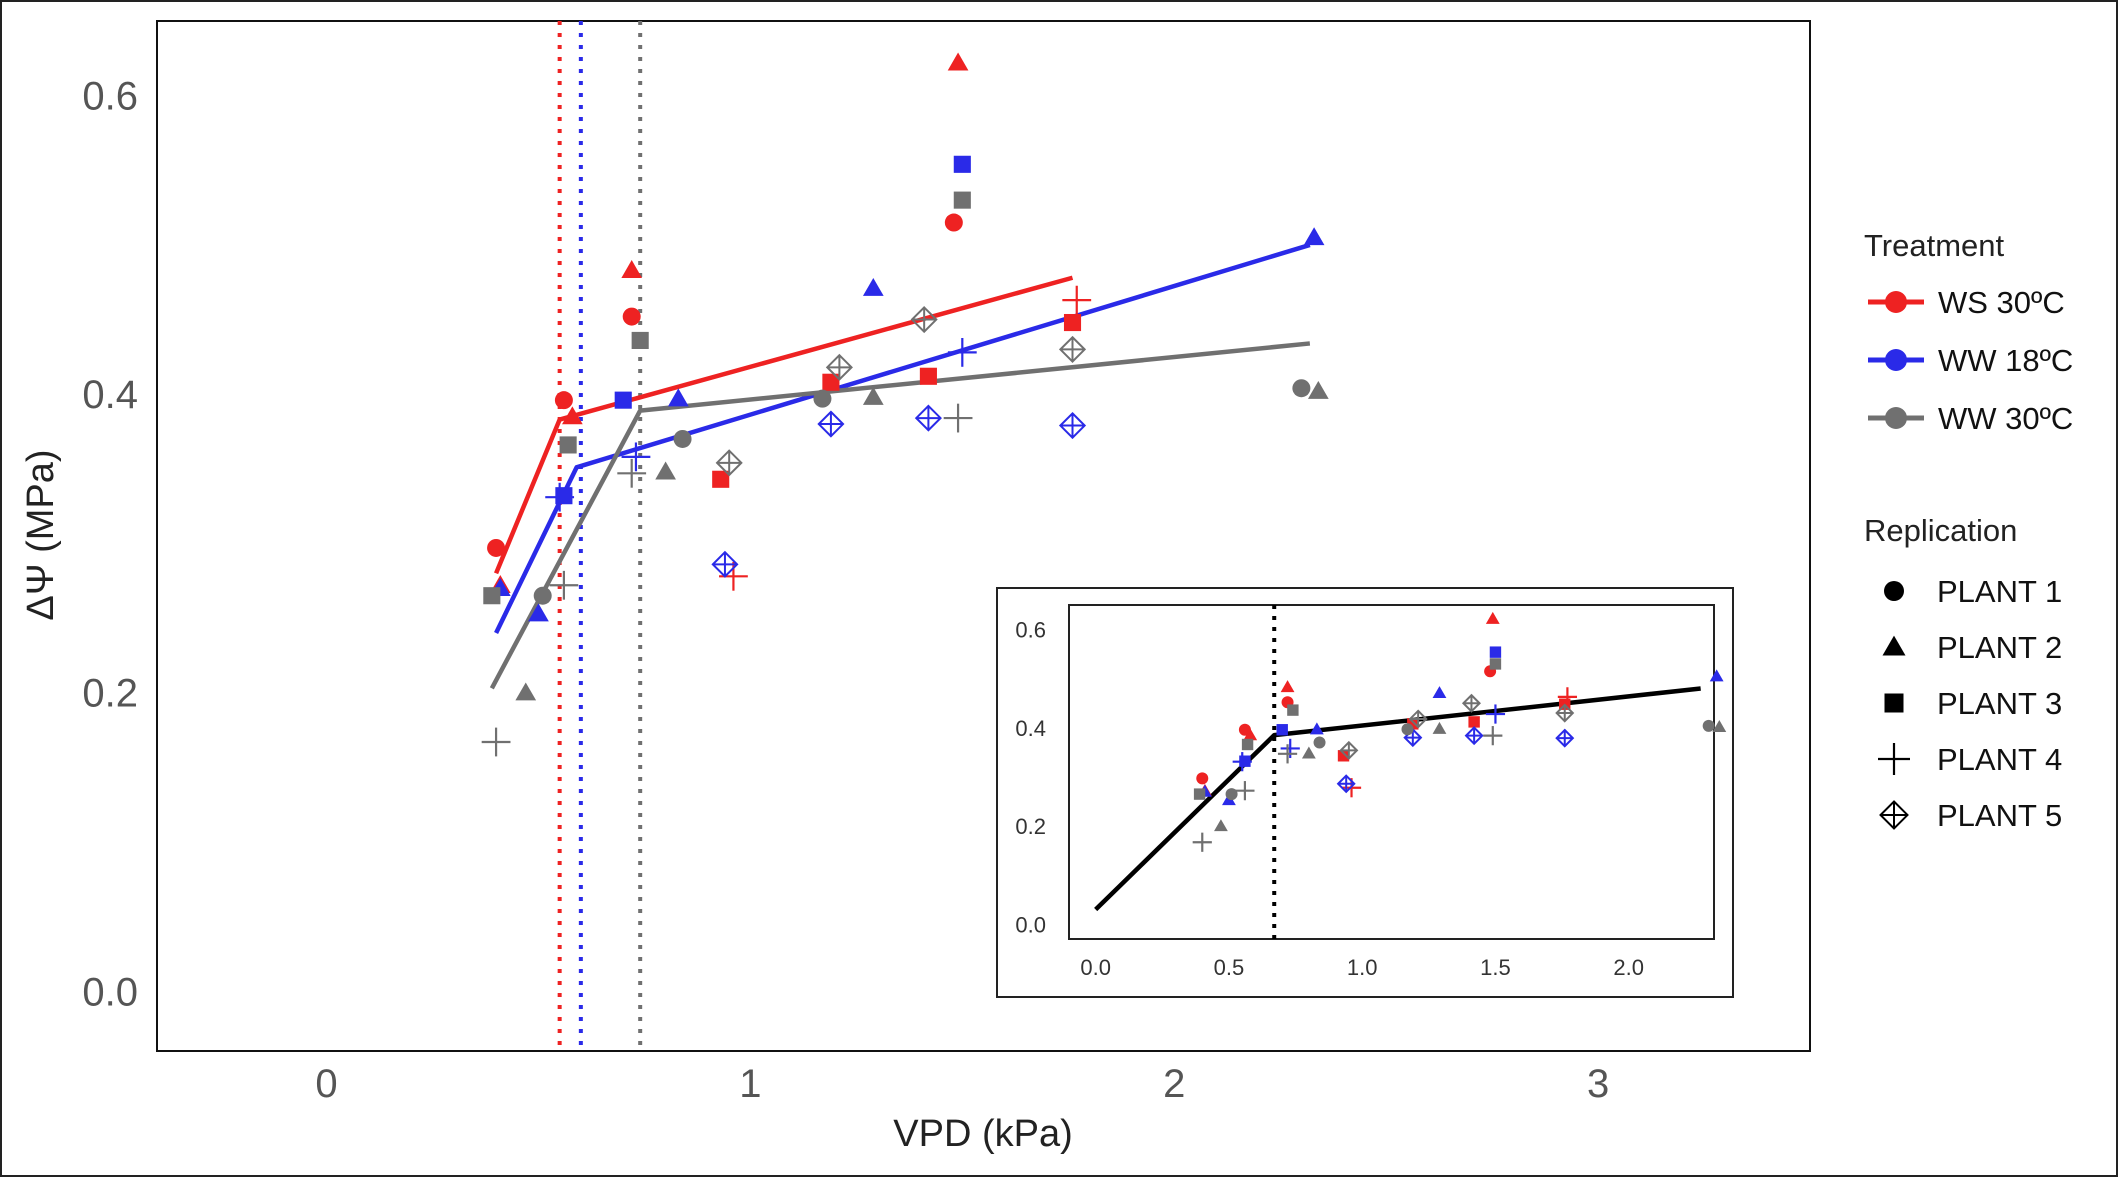 The image size is (2118, 1177). Describe the element at coordinates (1459, 731) in the screenshot. I see `inset-data-points` at that location.